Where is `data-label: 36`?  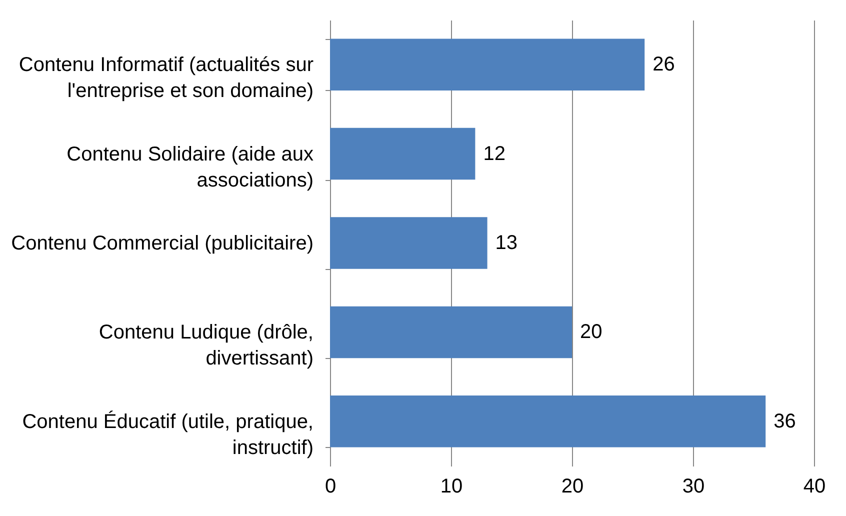 data-label: 36 is located at coordinates (785, 421).